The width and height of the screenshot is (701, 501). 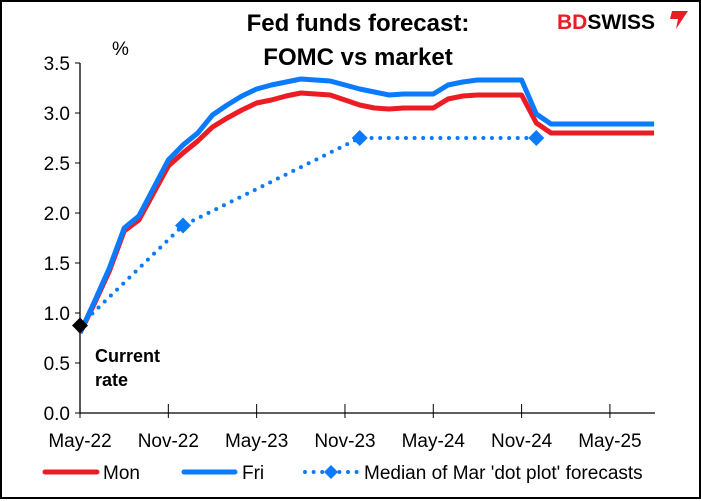 I want to click on svg-text: BDSWISS, so click(x=606, y=22).